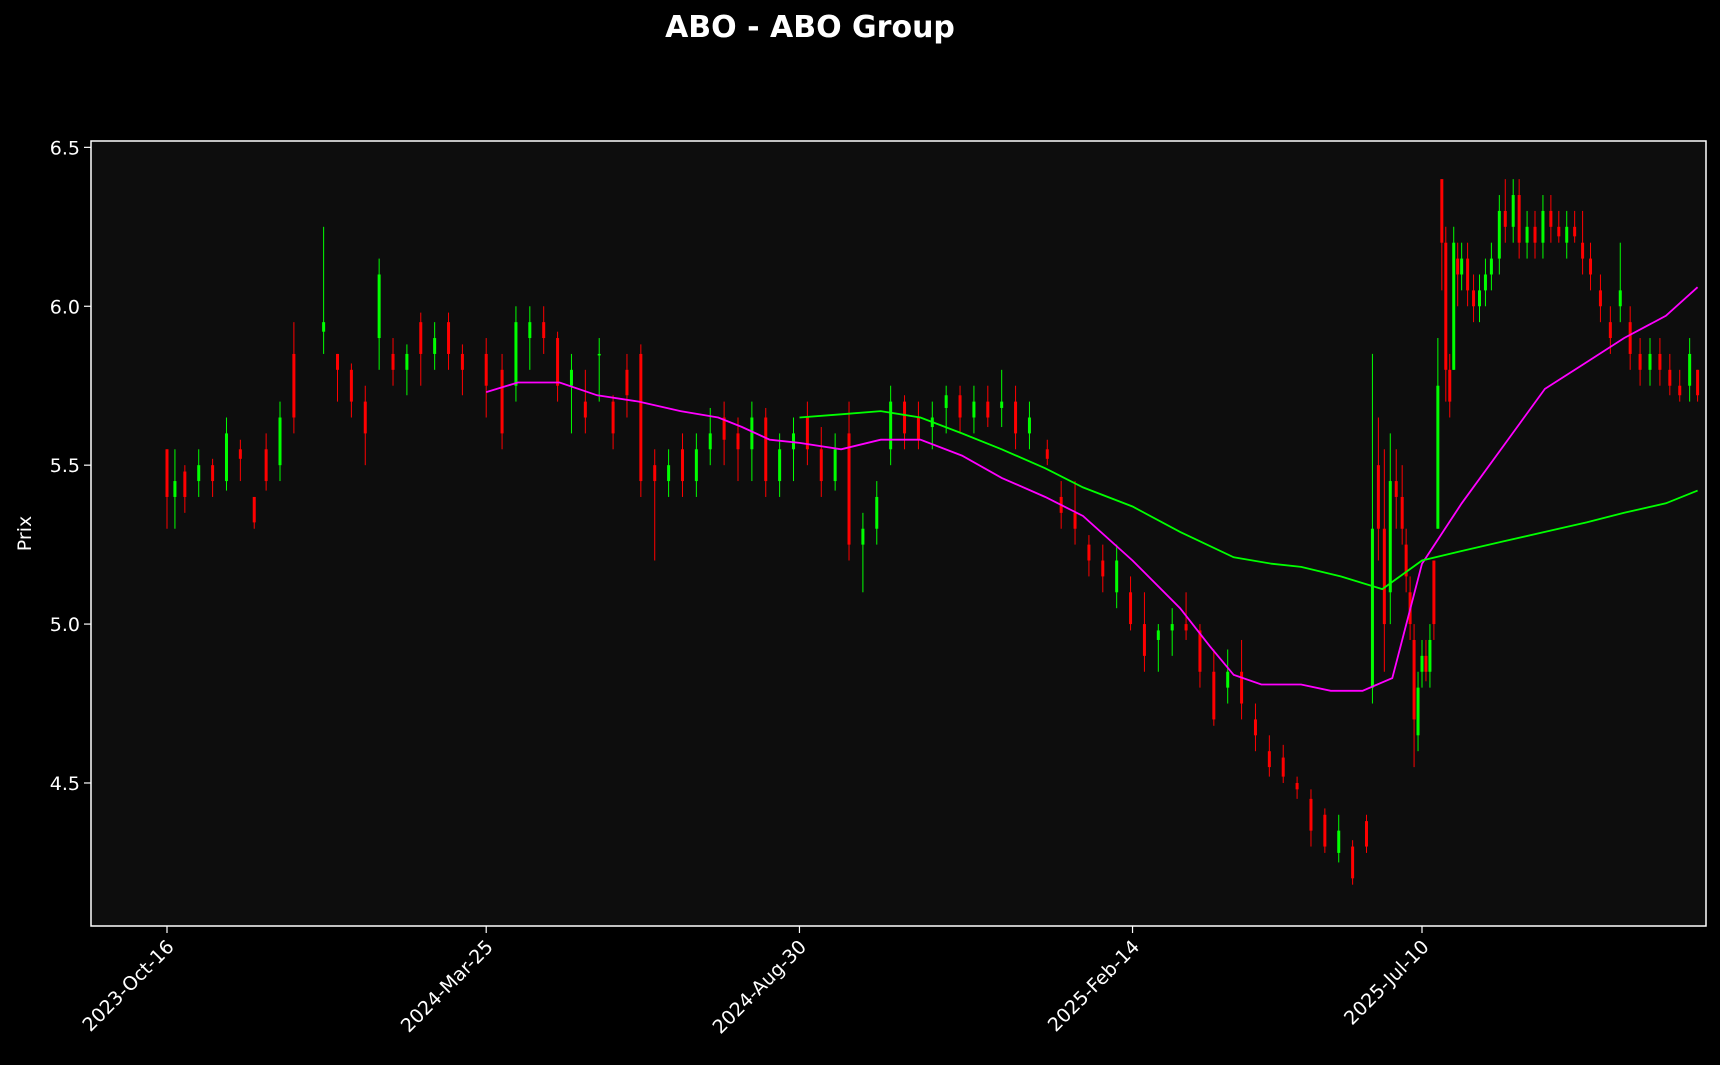  I want to click on y-tick-label: 6.0, so click(65, 307).